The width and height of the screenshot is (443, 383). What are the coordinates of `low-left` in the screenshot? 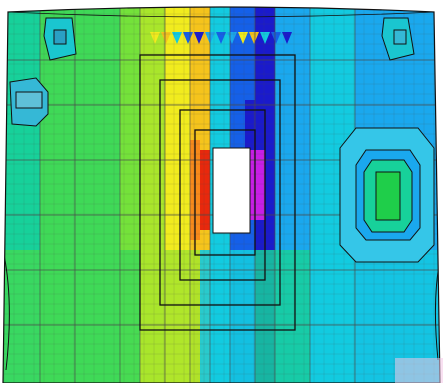 It's located at (71, 316).